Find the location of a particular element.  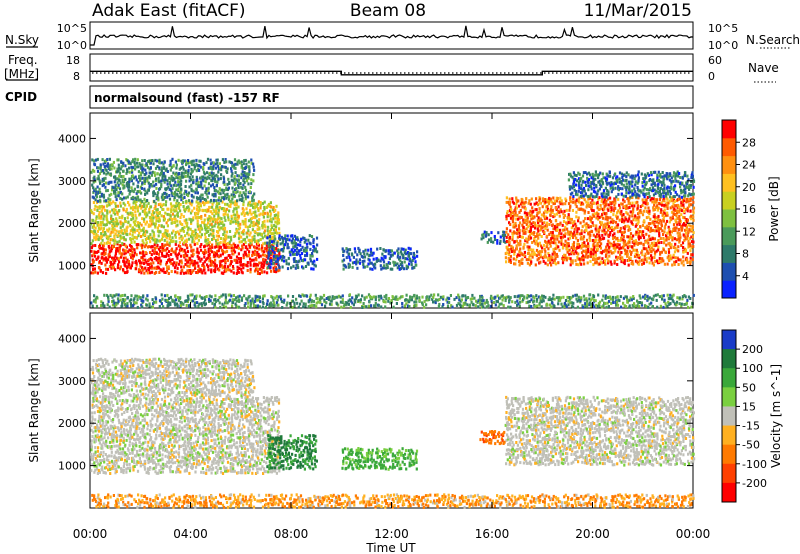

freq-panel: 18 8 60 0 is located at coordinates (394, 68).